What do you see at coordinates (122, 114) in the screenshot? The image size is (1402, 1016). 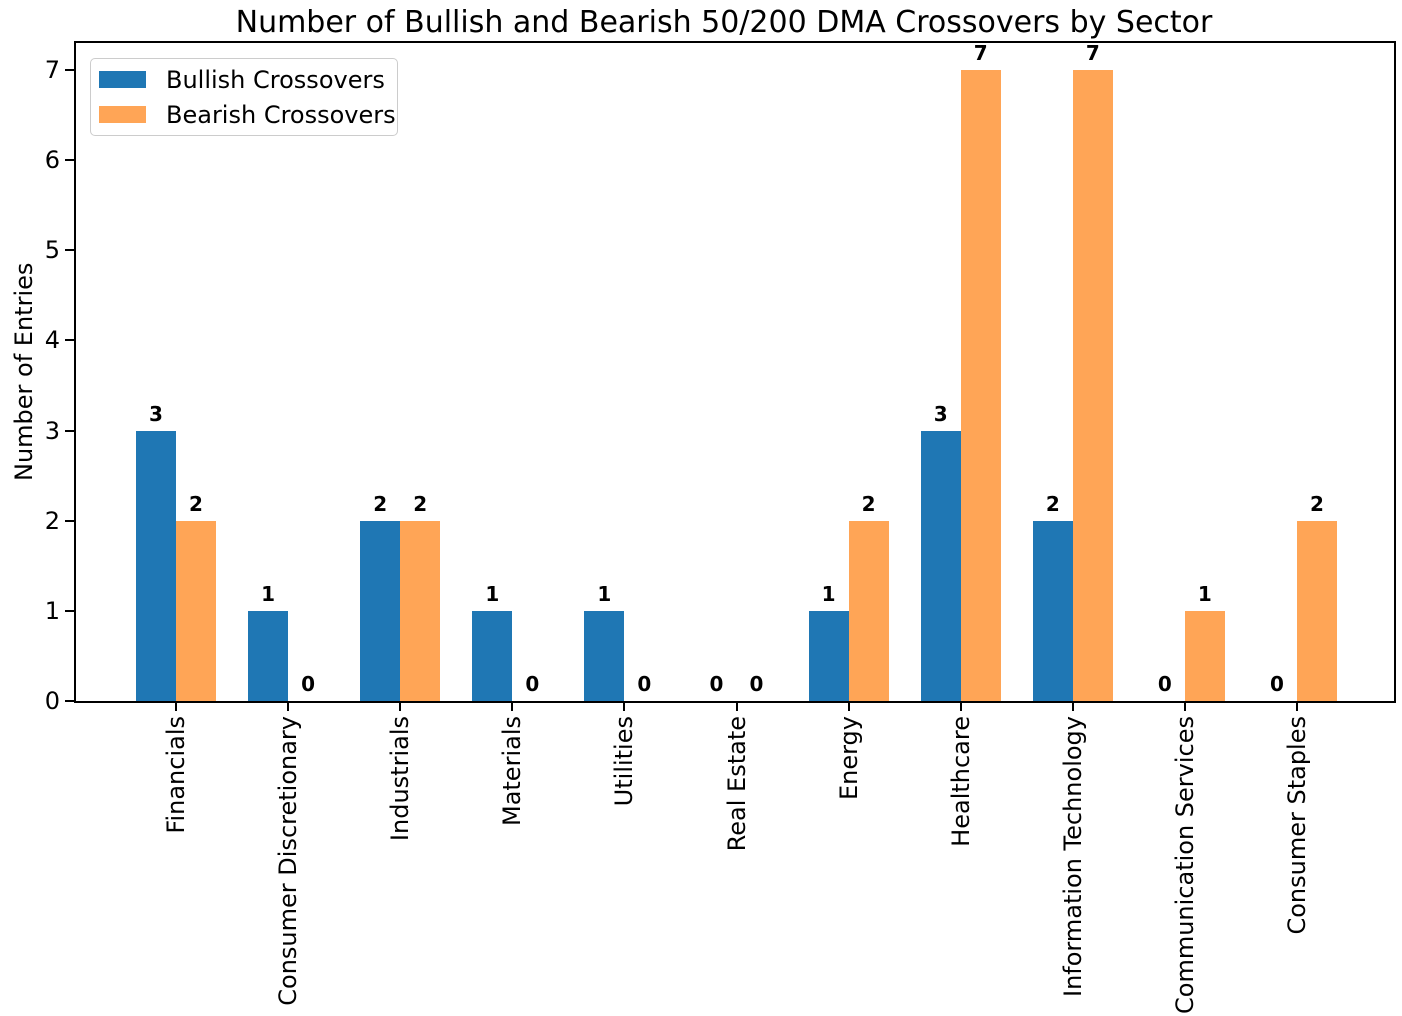 I see `legend-swatch-bearish` at bounding box center [122, 114].